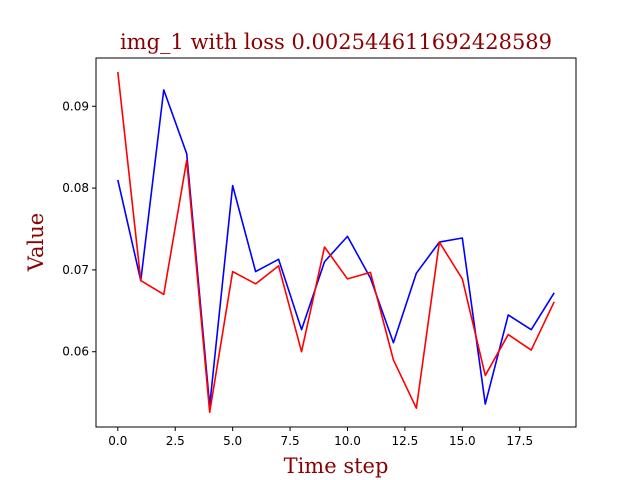  Describe the element at coordinates (79, 229) in the screenshot. I see `y-axis-ticks: 0.06 0.07 0.08 0.09` at that location.